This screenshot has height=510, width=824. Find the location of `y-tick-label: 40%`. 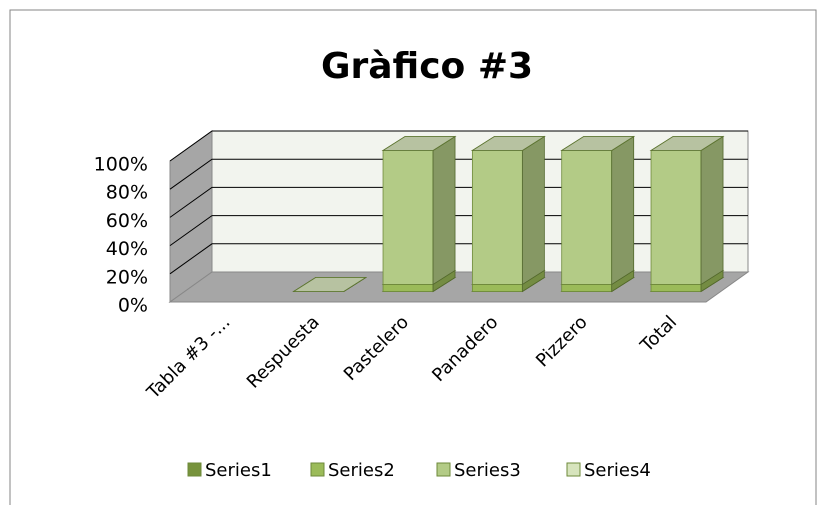

y-tick-label: 40% is located at coordinates (127, 249).